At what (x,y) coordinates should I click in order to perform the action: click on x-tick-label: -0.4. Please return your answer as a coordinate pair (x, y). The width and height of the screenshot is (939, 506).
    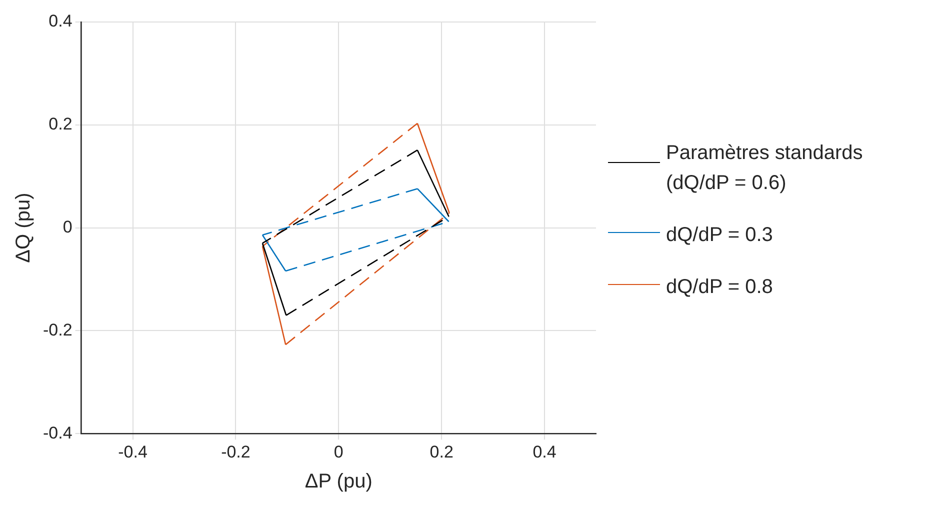
    Looking at the image, I should click on (133, 452).